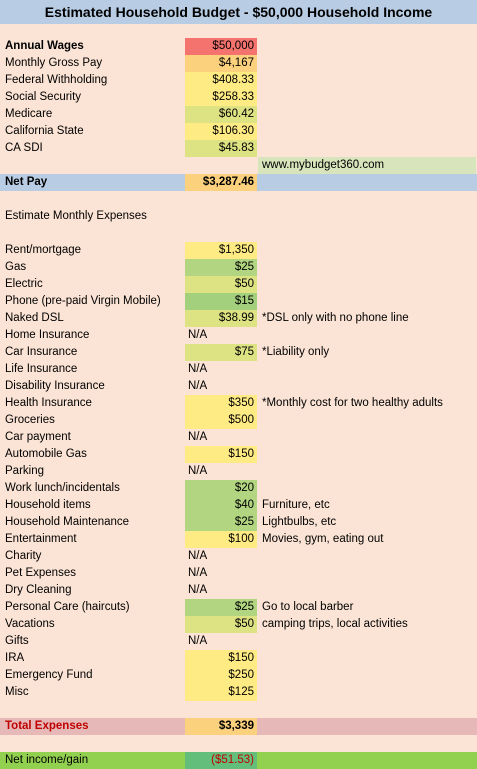  I want to click on expense-value: $15, so click(221, 301).